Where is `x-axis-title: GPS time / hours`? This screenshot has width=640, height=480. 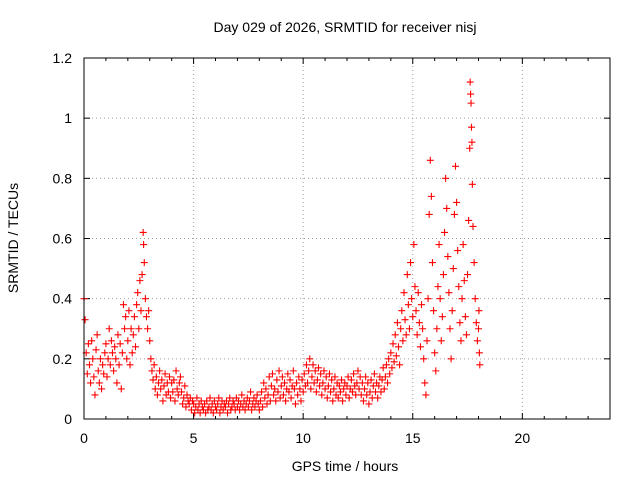 x-axis-title: GPS time / hours is located at coordinates (345, 466).